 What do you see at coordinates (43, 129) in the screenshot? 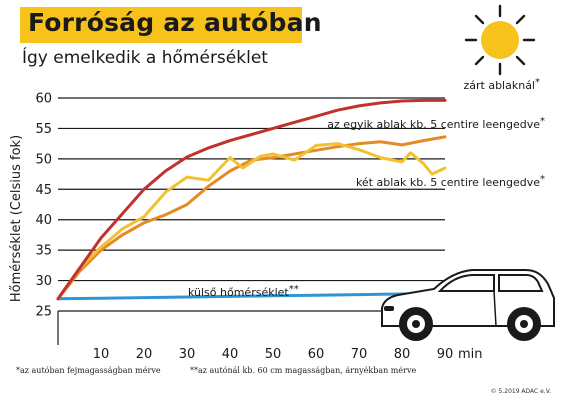
I see `y-tick-label: 55` at bounding box center [43, 129].